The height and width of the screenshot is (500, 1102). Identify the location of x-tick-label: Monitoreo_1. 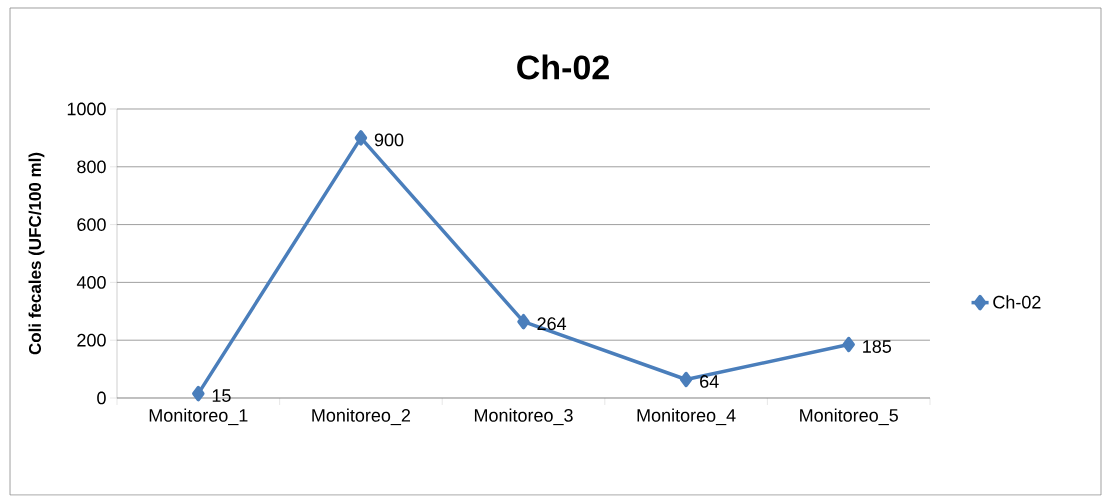
(198, 417).